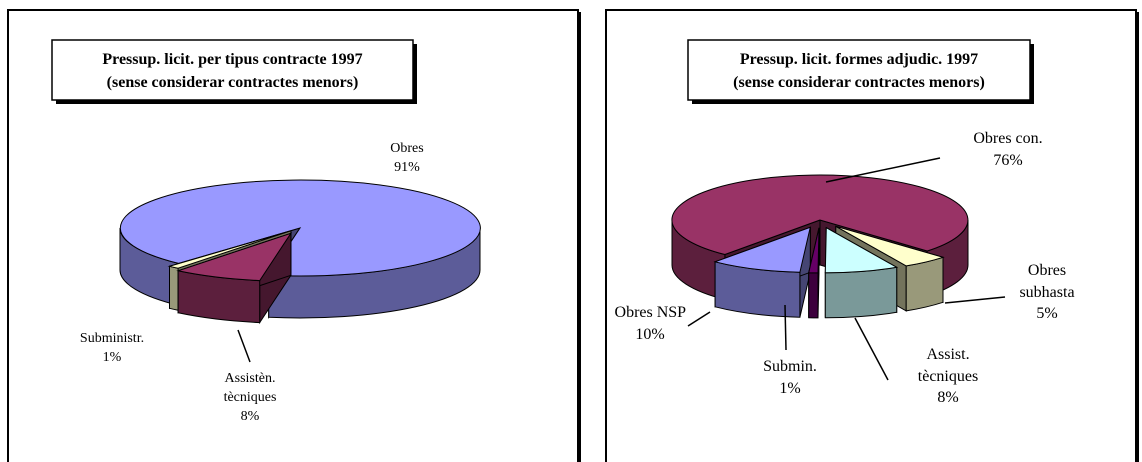  What do you see at coordinates (650, 334) in the screenshot?
I see `slice-value: 10%` at bounding box center [650, 334].